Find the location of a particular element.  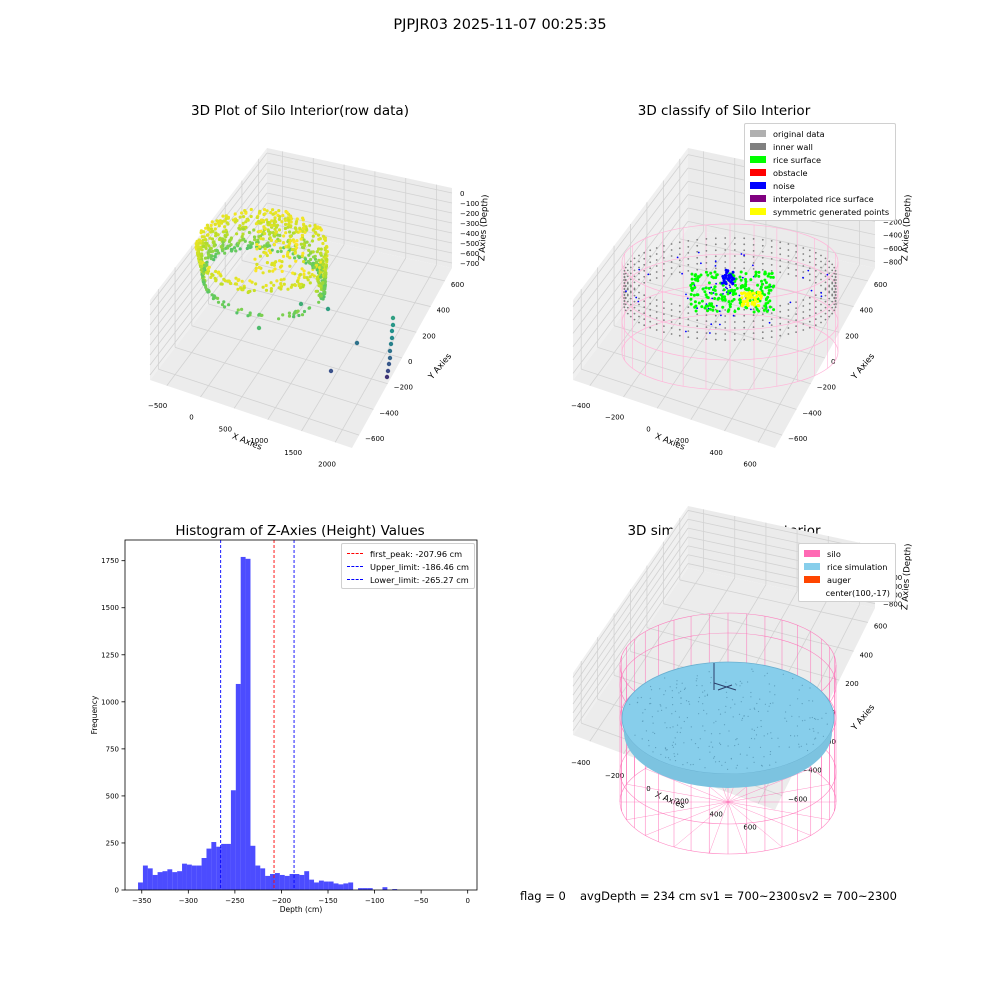

p2-ztick: −400 is located at coordinates (892, 236).